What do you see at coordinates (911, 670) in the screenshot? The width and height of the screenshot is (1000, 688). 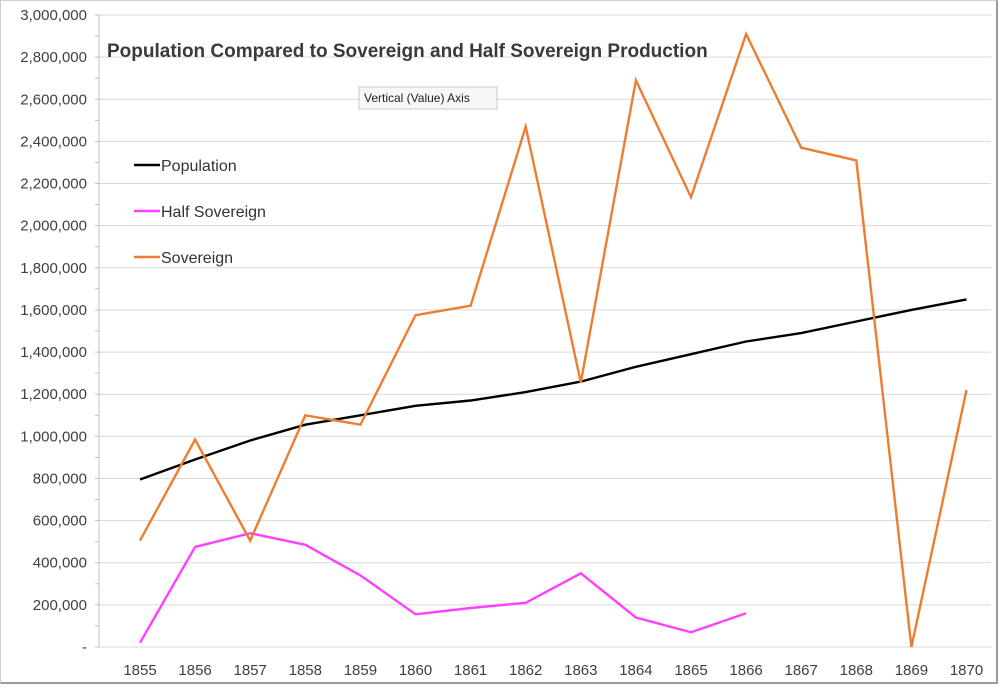 I see `x-tick-label: 1869` at bounding box center [911, 670].